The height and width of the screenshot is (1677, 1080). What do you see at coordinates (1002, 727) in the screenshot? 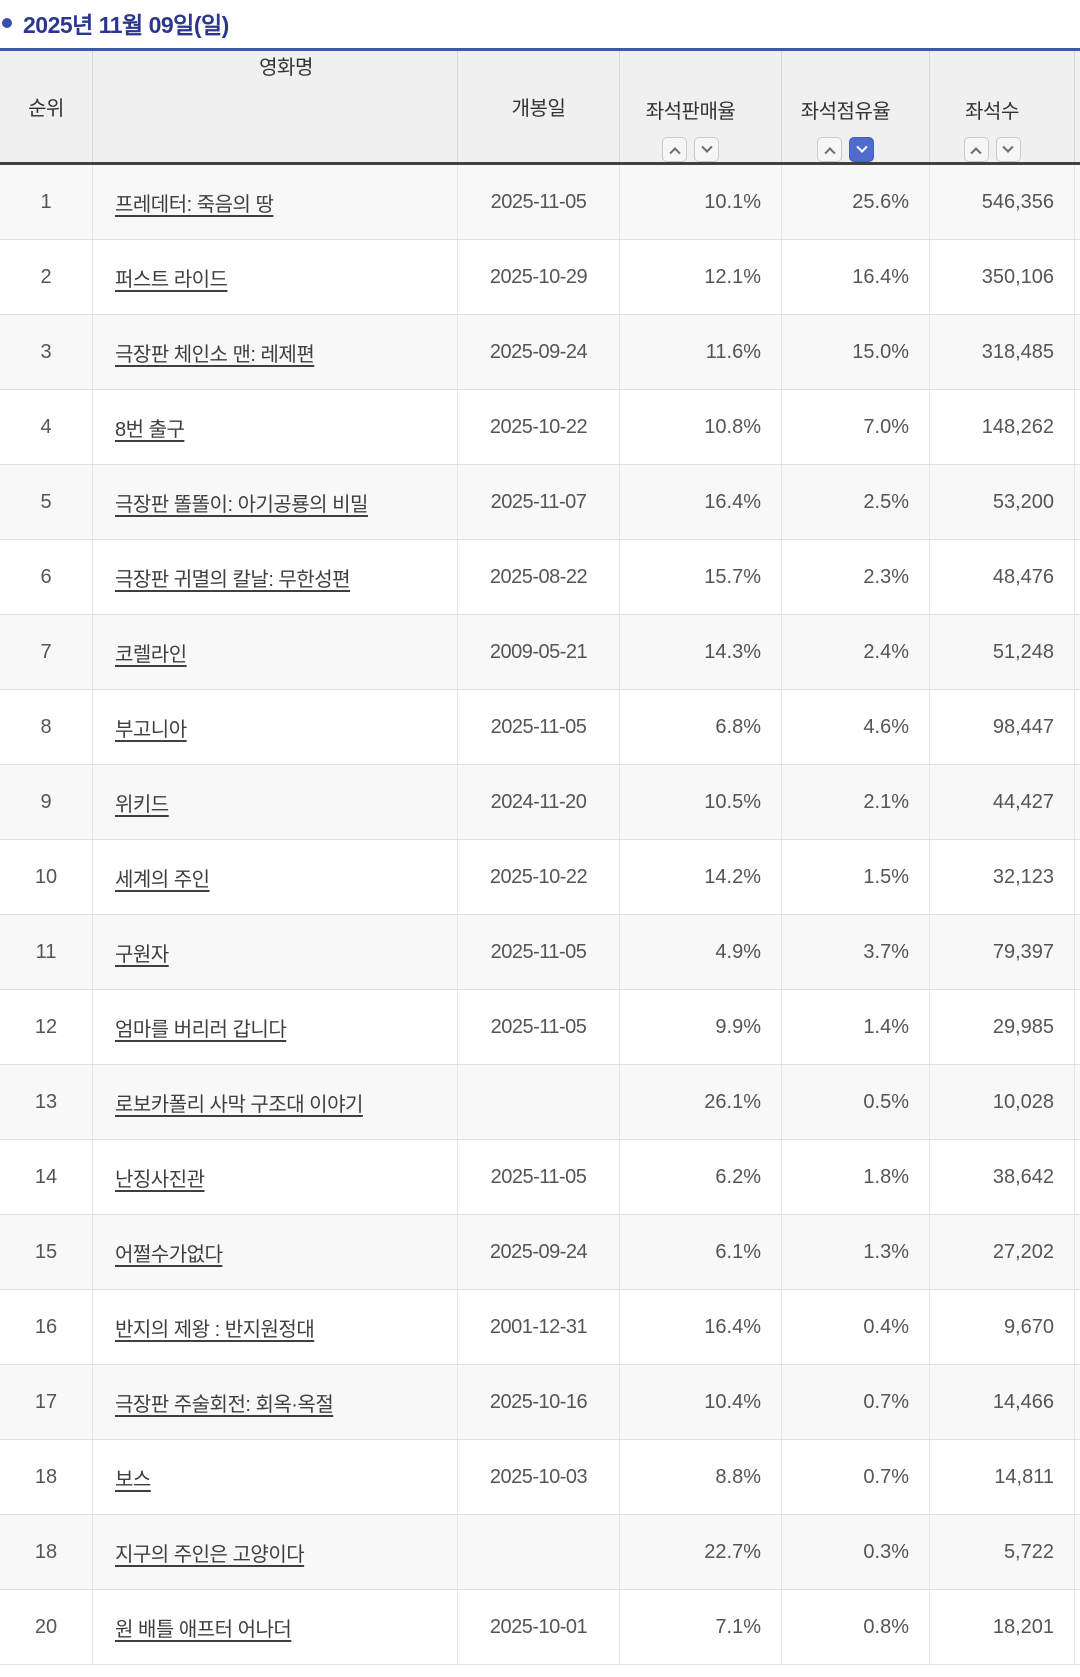
I see `seat-count-cell: 98,447` at bounding box center [1002, 727].